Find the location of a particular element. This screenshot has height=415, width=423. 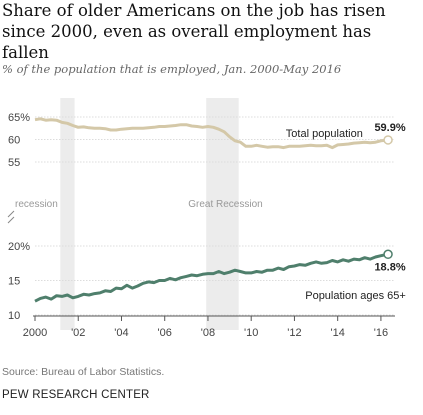

x-tick-label: '16 is located at coordinates (381, 333).